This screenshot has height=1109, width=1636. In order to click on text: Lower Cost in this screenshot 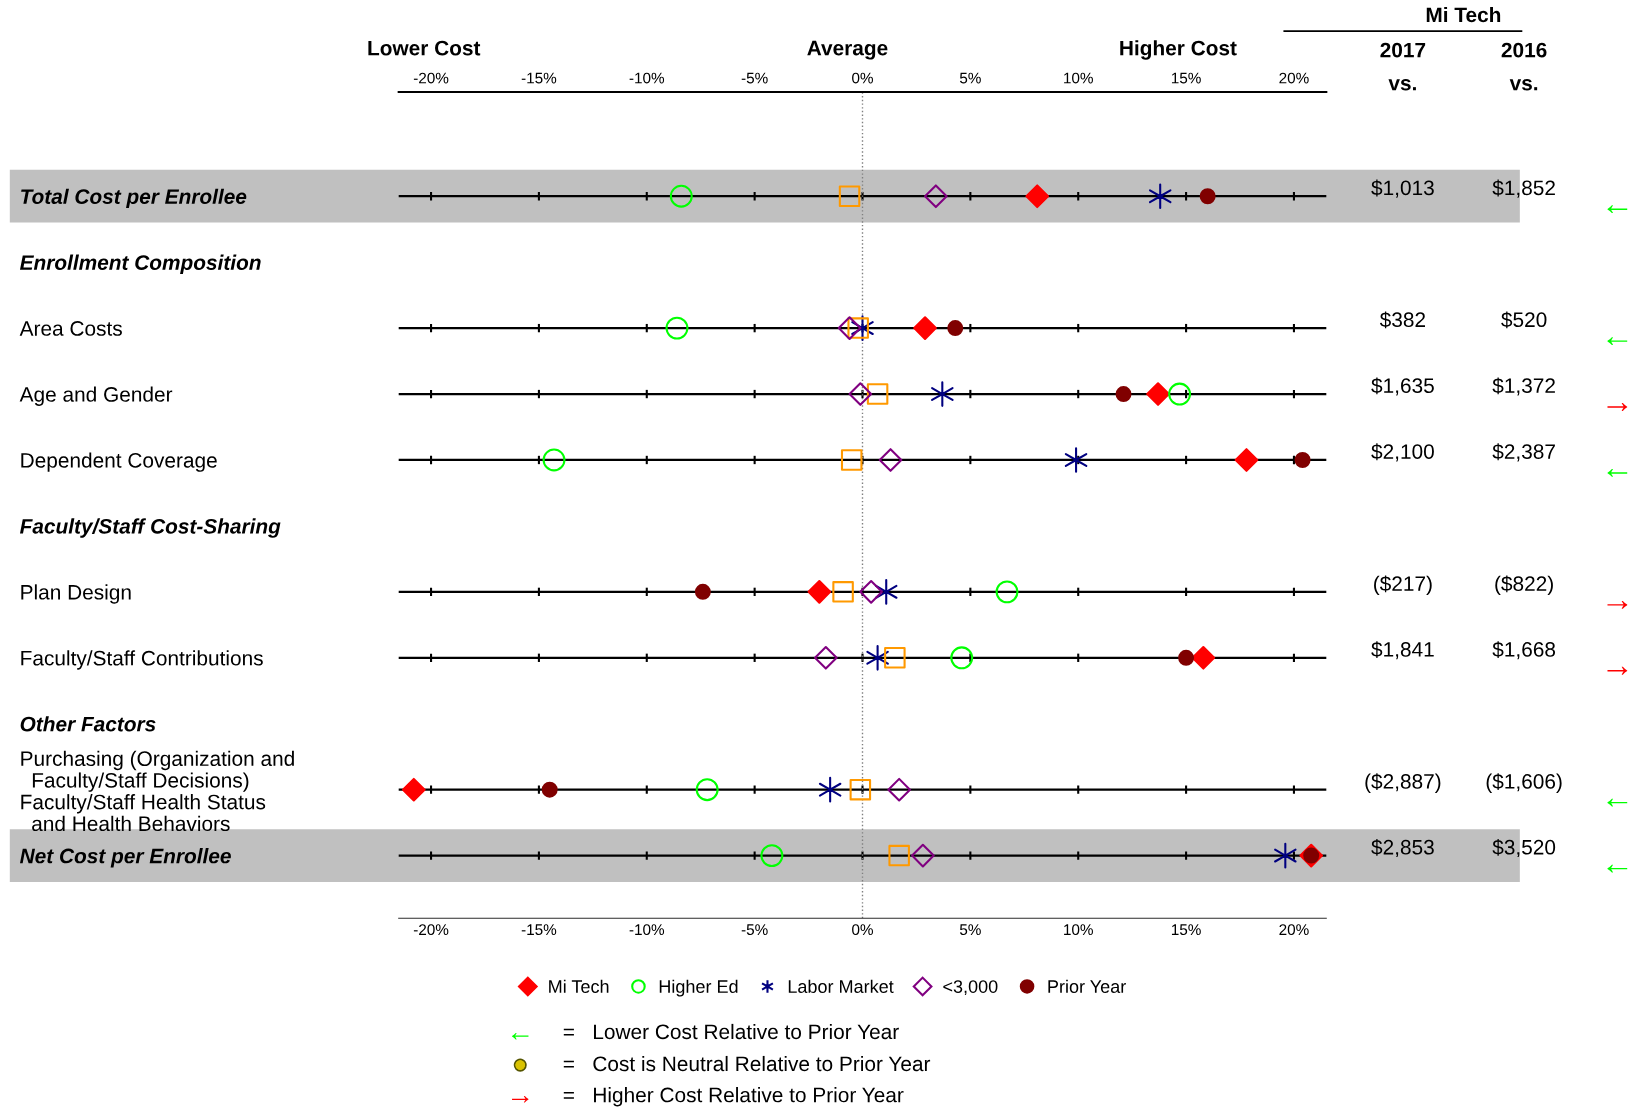, I will do `click(424, 48)`.